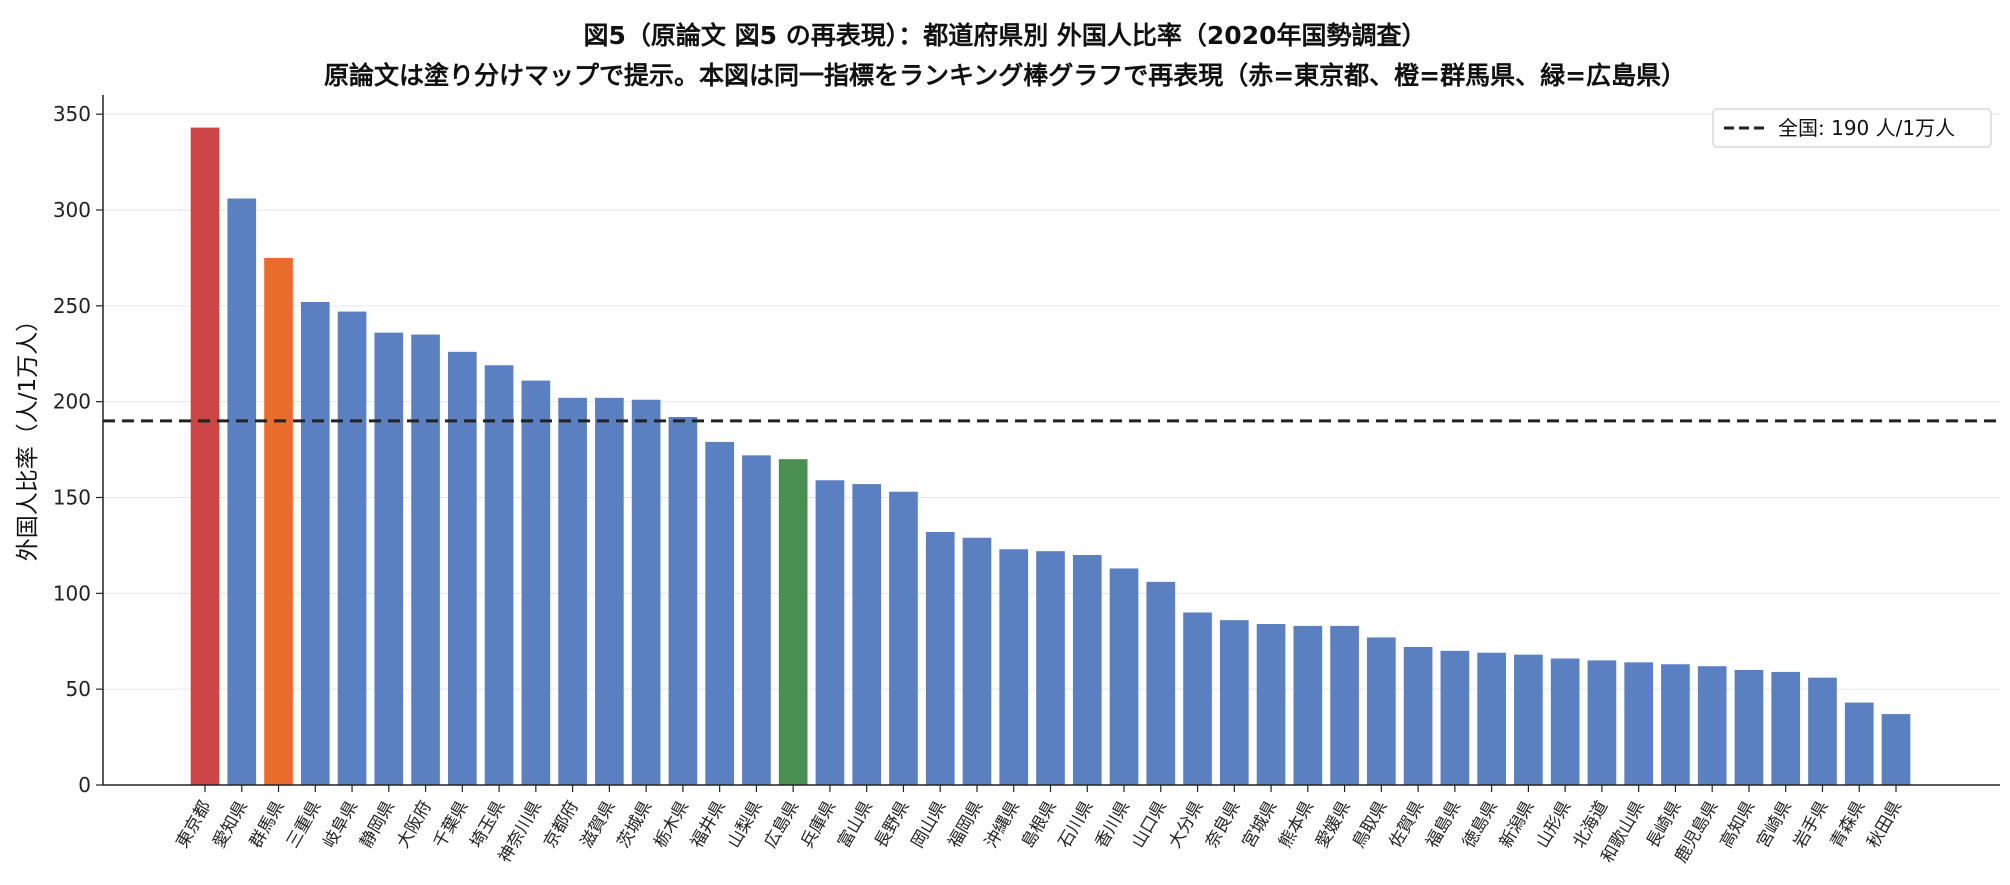 This screenshot has height=885, width=2010. Describe the element at coordinates (78, 689) in the screenshot. I see `y-tick-label: 50` at that location.